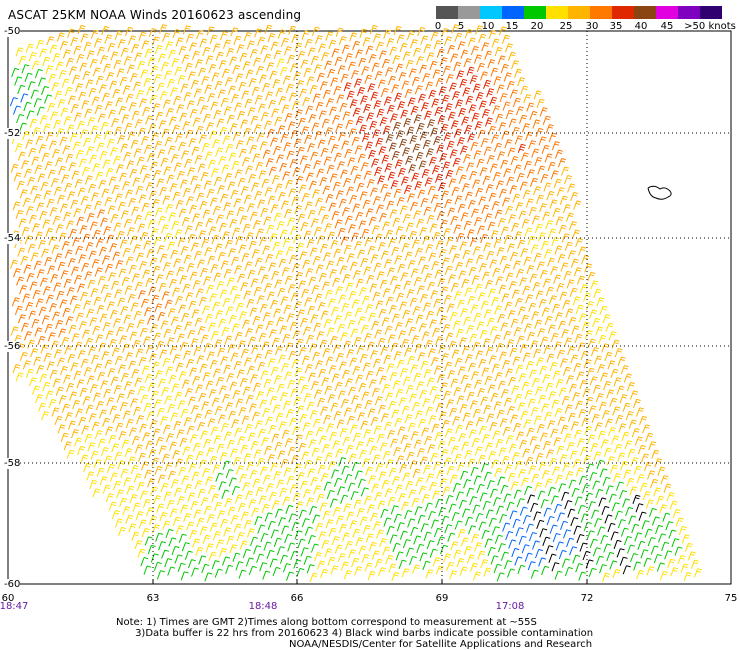  Describe the element at coordinates (12, 238) in the screenshot. I see `latitude-label: -54` at that location.